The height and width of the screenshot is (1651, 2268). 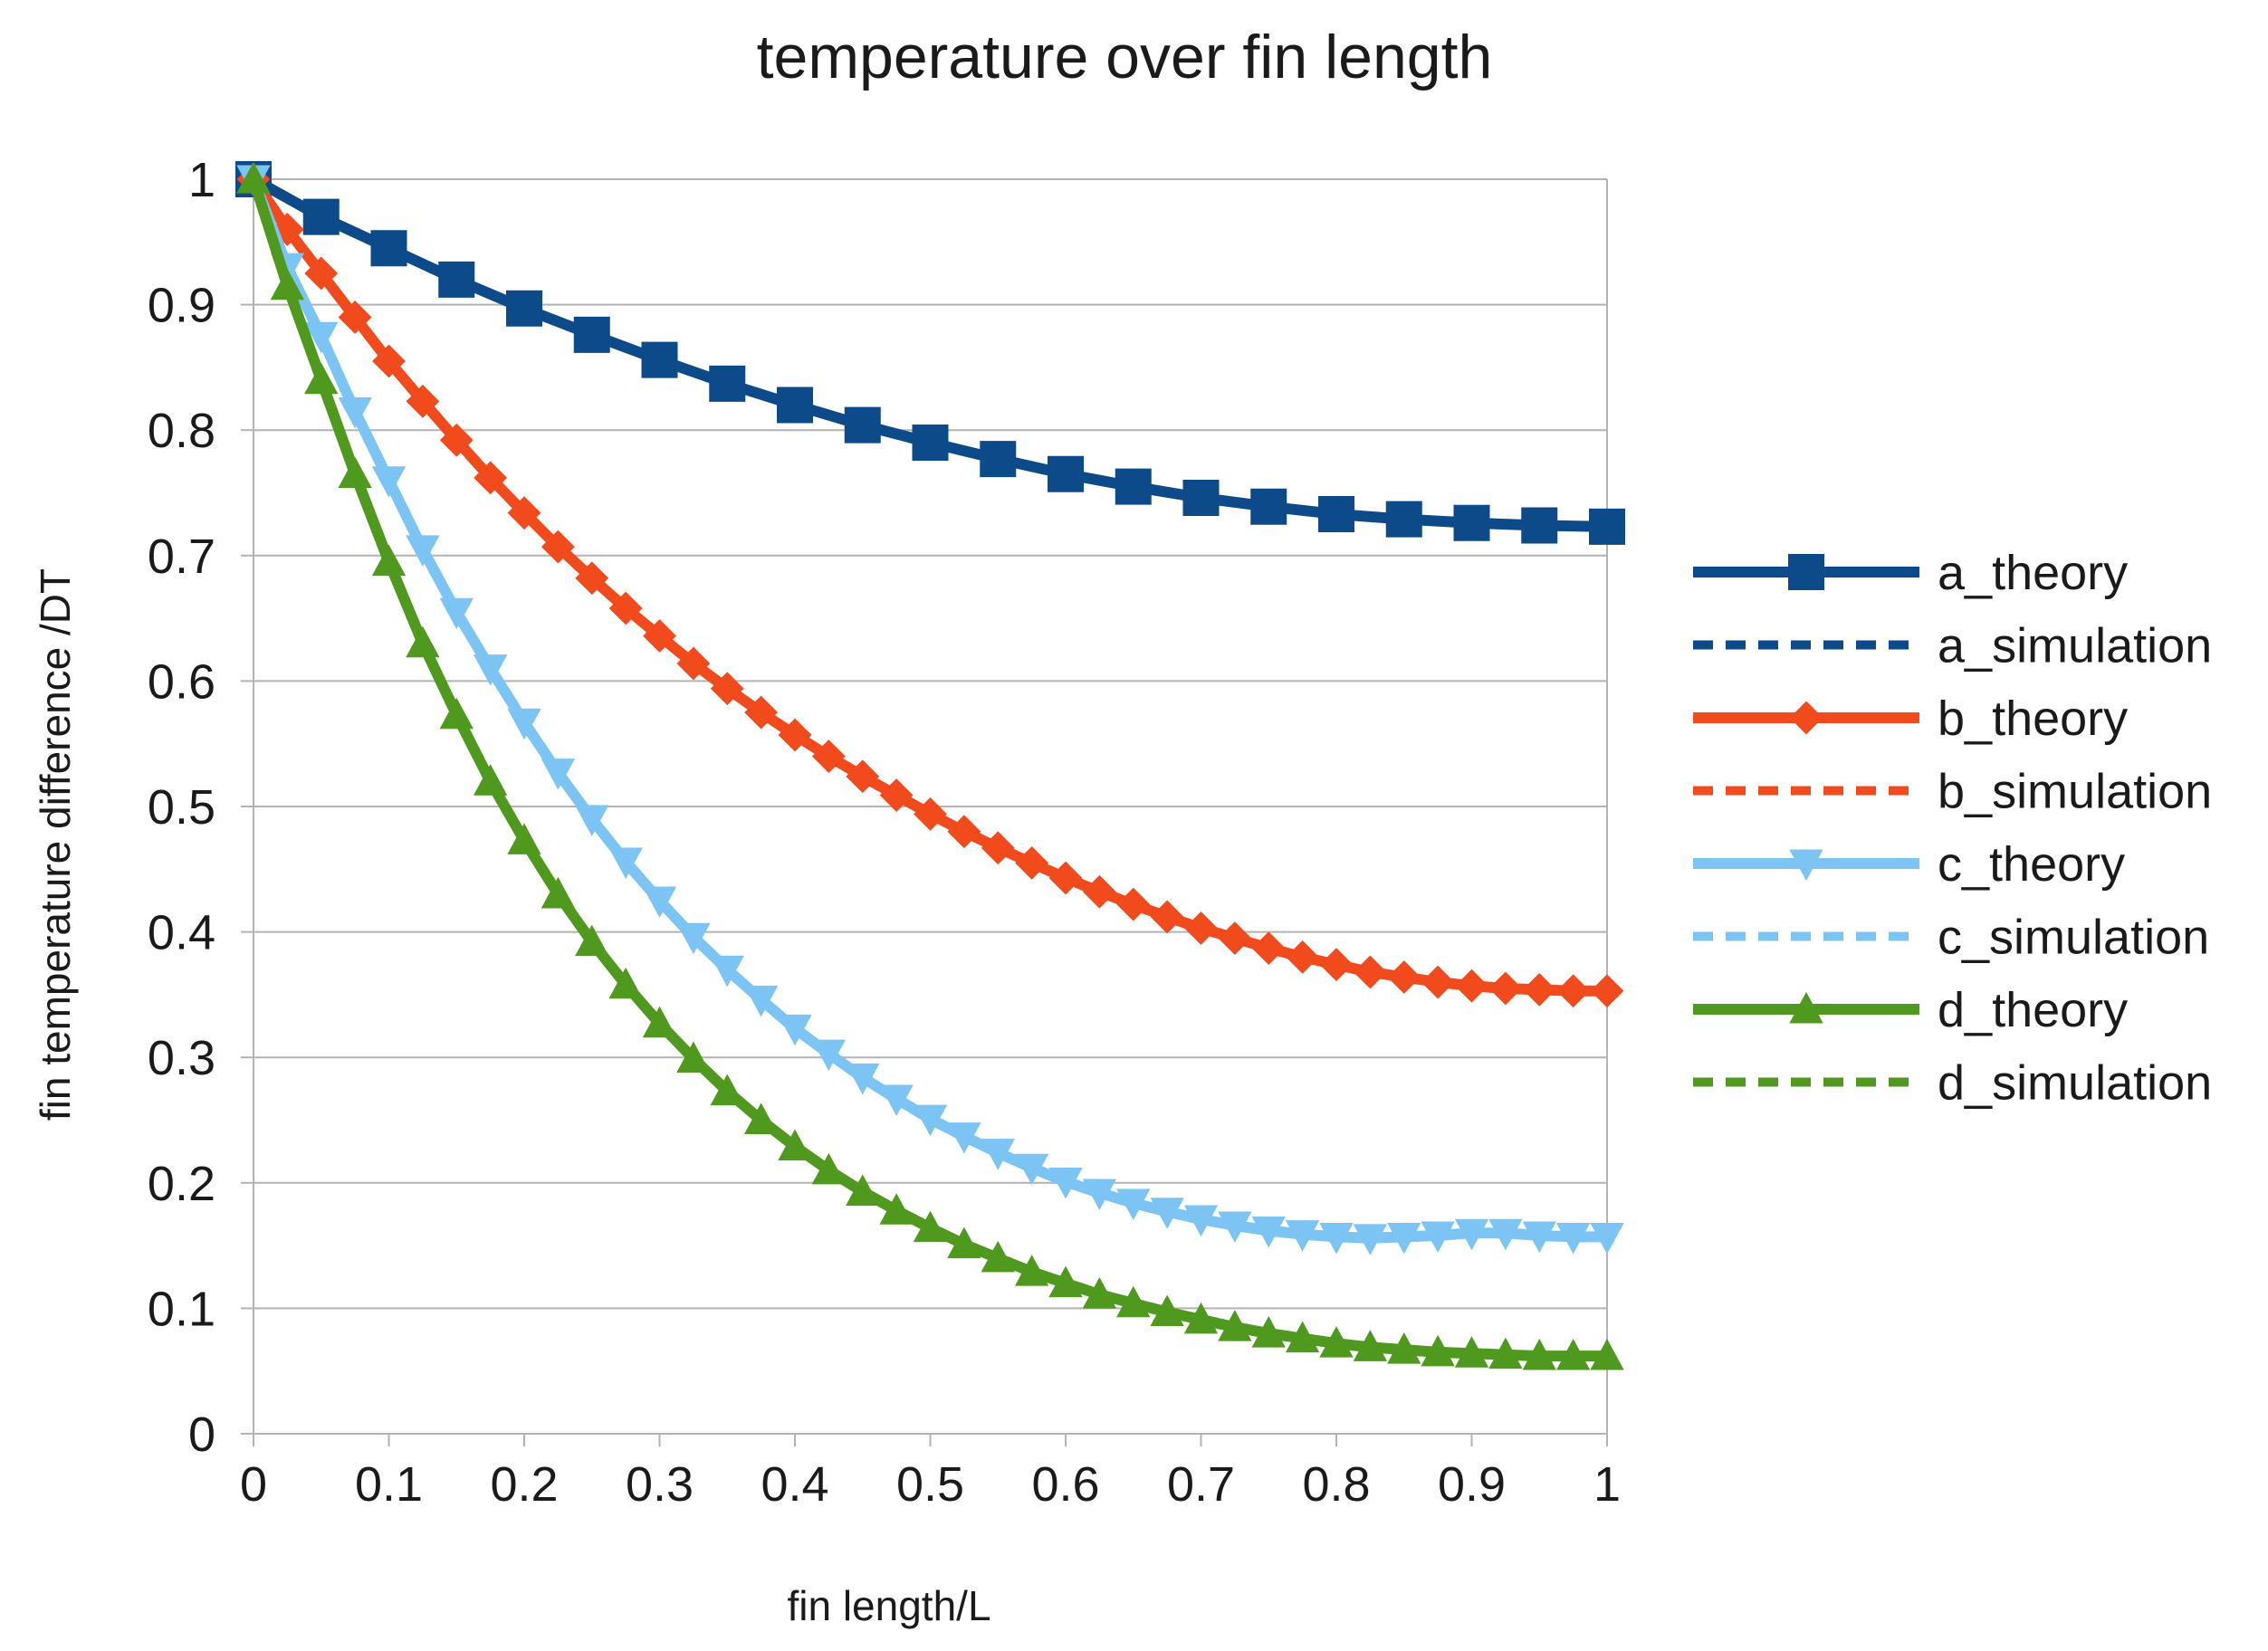 I want to click on legend-marker-d_theory, so click(x=1806, y=1007).